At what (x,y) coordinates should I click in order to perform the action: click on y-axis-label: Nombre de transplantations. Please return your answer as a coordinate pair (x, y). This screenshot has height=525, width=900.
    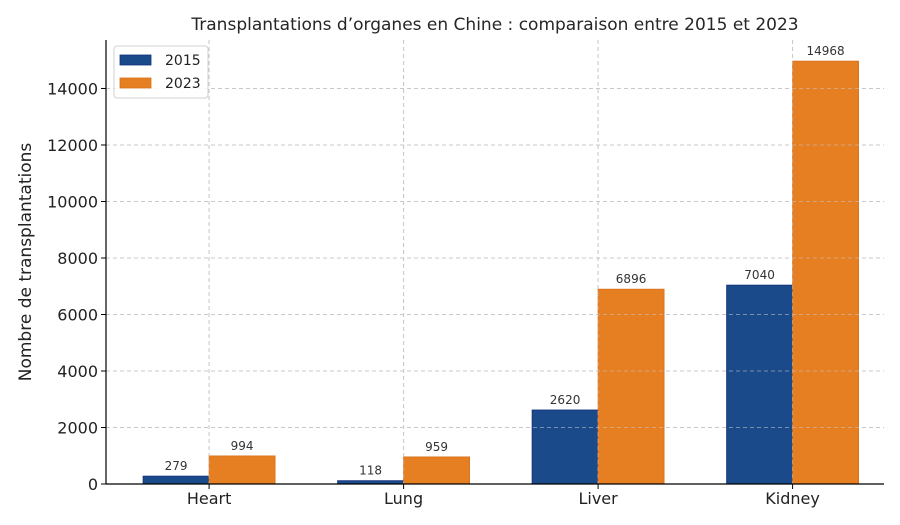
    Looking at the image, I should click on (26, 262).